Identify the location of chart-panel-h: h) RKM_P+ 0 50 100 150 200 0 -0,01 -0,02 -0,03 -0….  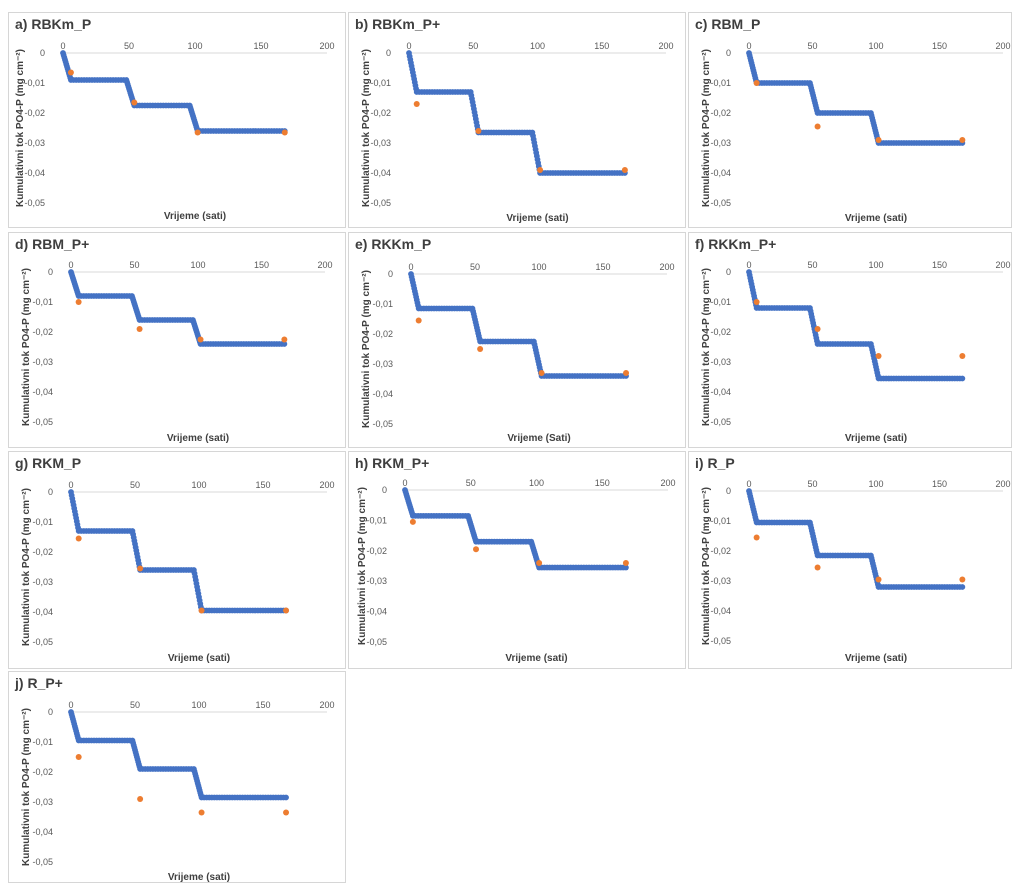
(517, 560).